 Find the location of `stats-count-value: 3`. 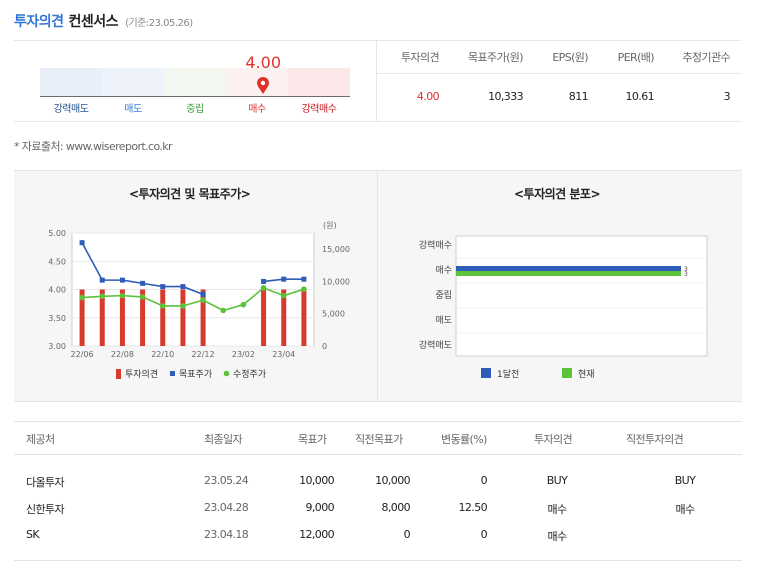

stats-count-value: 3 is located at coordinates (727, 96).